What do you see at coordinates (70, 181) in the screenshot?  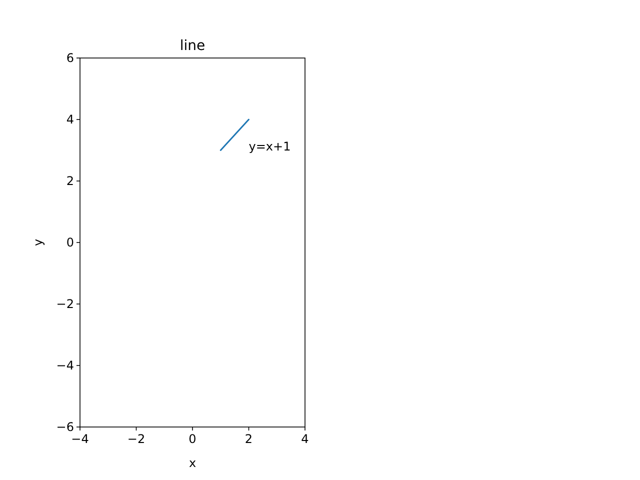 I see `y-tick-label: 2` at bounding box center [70, 181].